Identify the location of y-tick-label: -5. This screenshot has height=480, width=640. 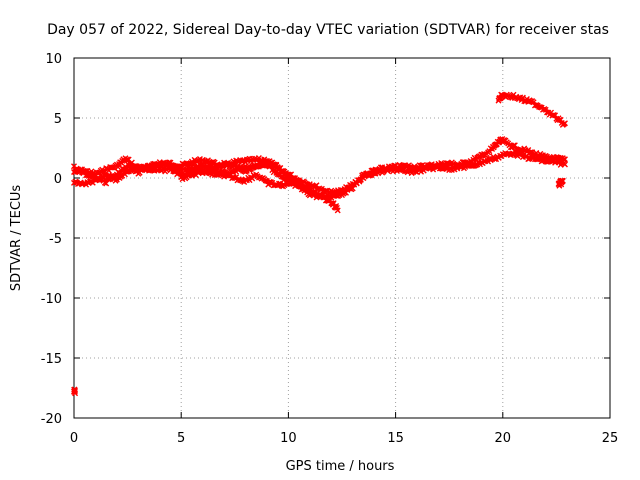
(55, 239).